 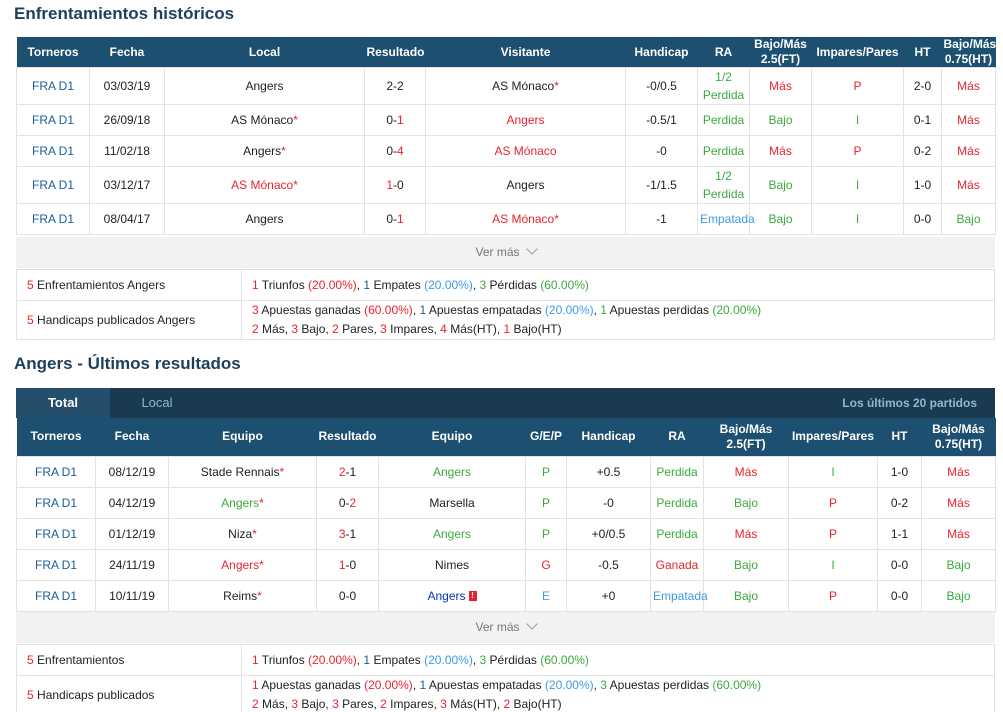 I want to click on away-team: Marsella, so click(x=452, y=502).